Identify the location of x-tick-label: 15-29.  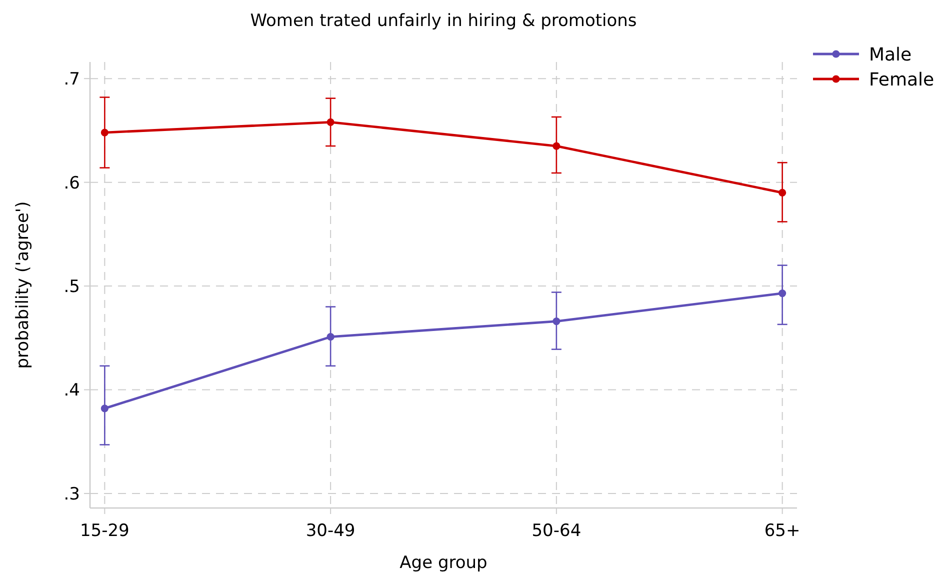
(105, 531).